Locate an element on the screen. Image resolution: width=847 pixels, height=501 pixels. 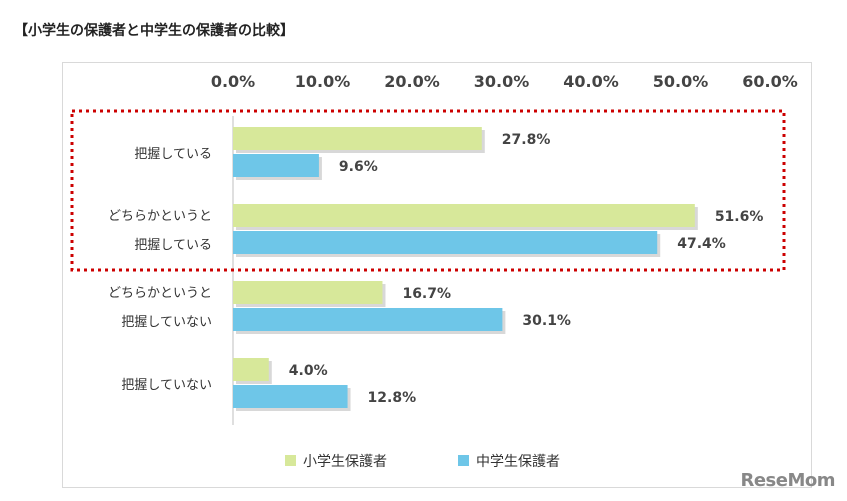
legend-label: 小学生保護者 is located at coordinates (345, 462).